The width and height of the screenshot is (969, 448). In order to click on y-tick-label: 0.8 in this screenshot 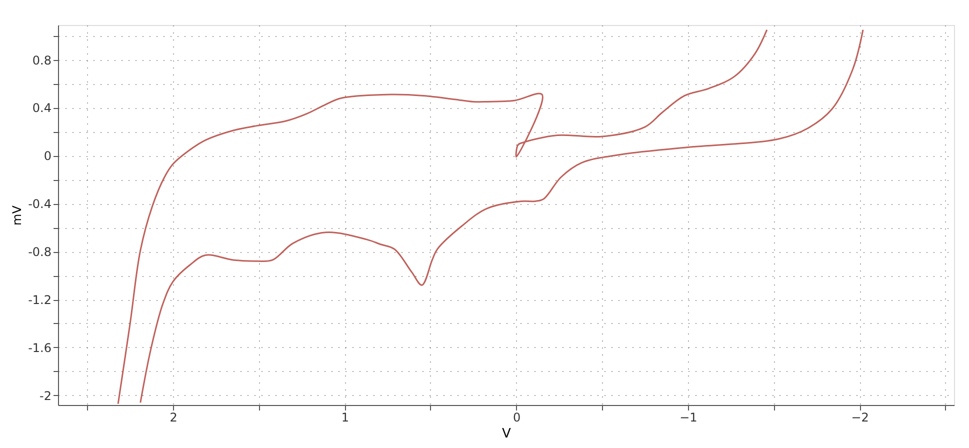, I will do `click(42, 60)`.